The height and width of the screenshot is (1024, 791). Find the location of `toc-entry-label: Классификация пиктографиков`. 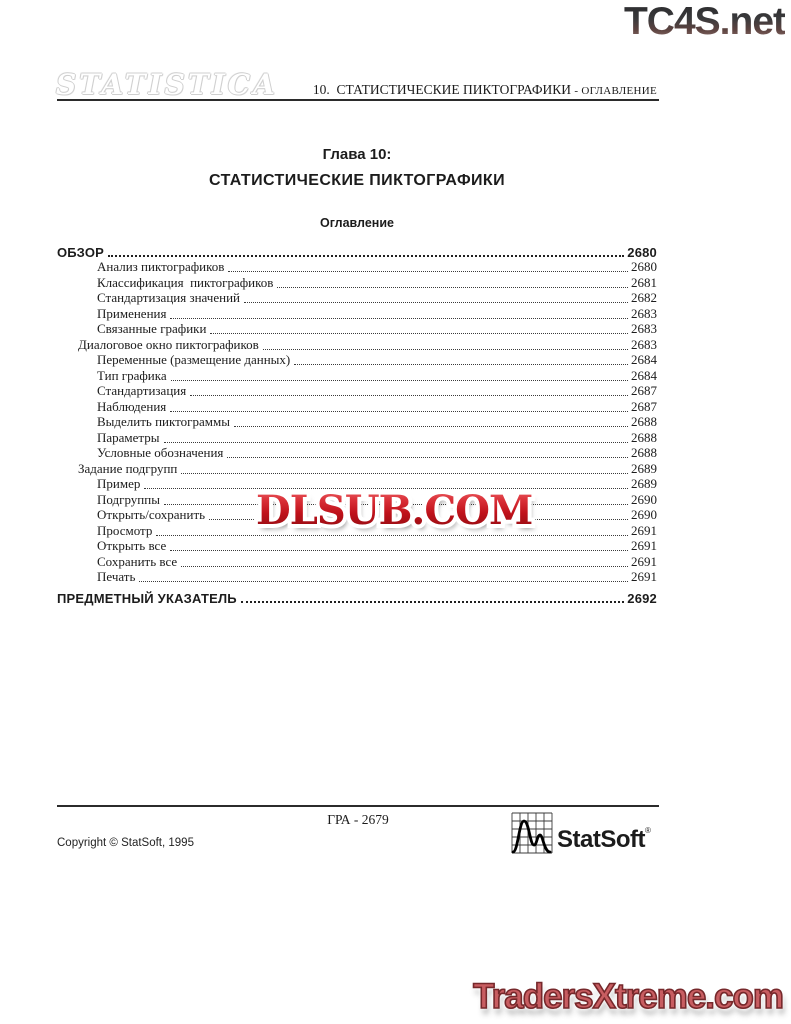

toc-entry-label: Классификация пиктографиков is located at coordinates (185, 282).